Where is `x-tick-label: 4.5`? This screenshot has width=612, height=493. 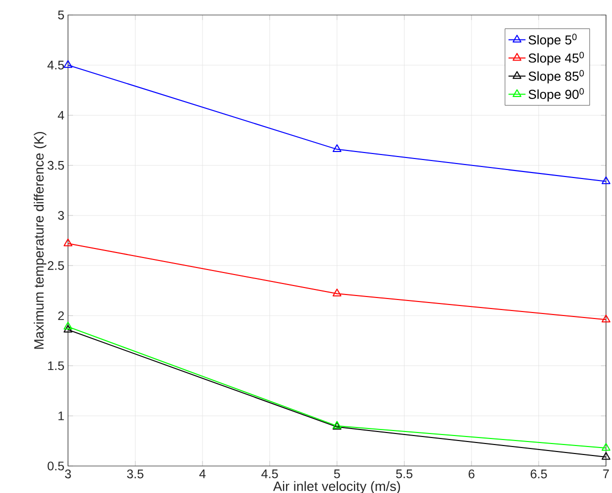
x-tick-label: 4.5 is located at coordinates (269, 474).